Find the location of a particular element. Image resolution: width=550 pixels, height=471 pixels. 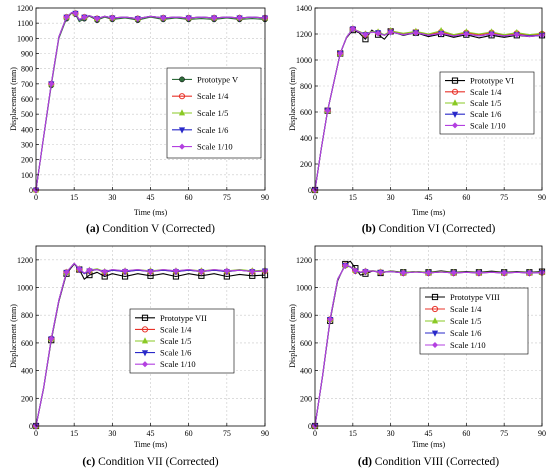

panel-d-legend-item: Scale 1/4 is located at coordinates (453, 309).